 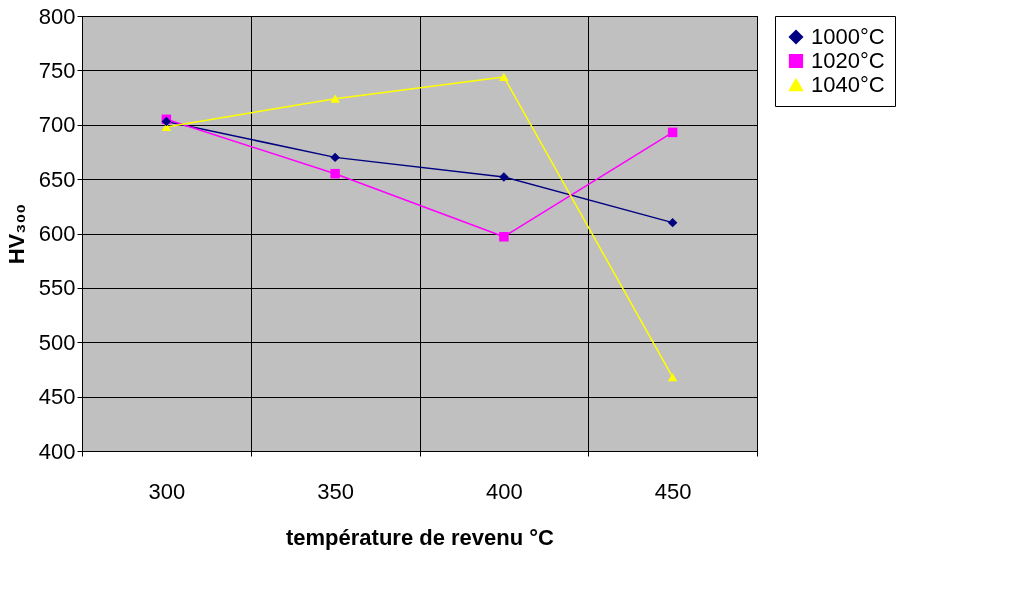 I want to click on legend-label: 1000°C, so click(x=848, y=36).